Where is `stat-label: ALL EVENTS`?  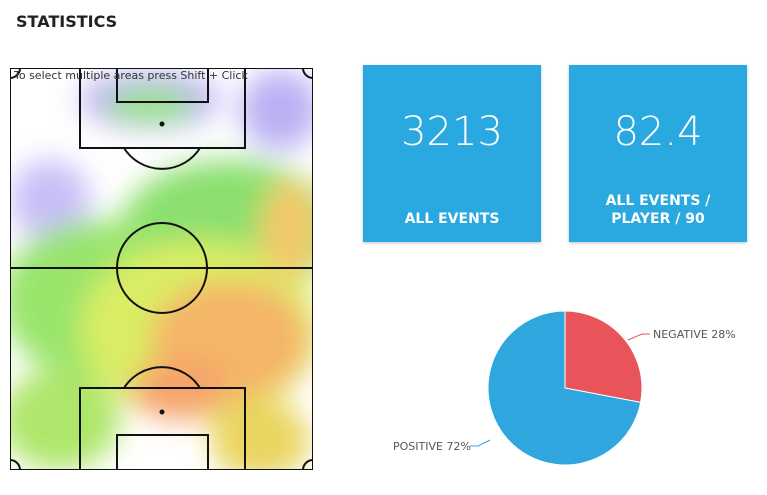
stat-label: ALL EVENTS is located at coordinates (452, 219).